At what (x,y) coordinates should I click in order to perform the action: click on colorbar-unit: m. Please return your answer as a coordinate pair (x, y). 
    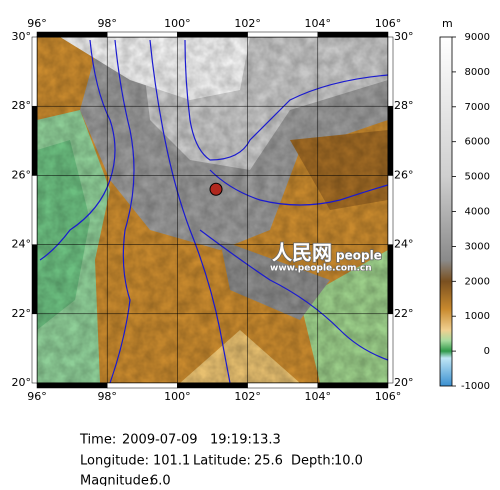
    Looking at the image, I should click on (447, 23).